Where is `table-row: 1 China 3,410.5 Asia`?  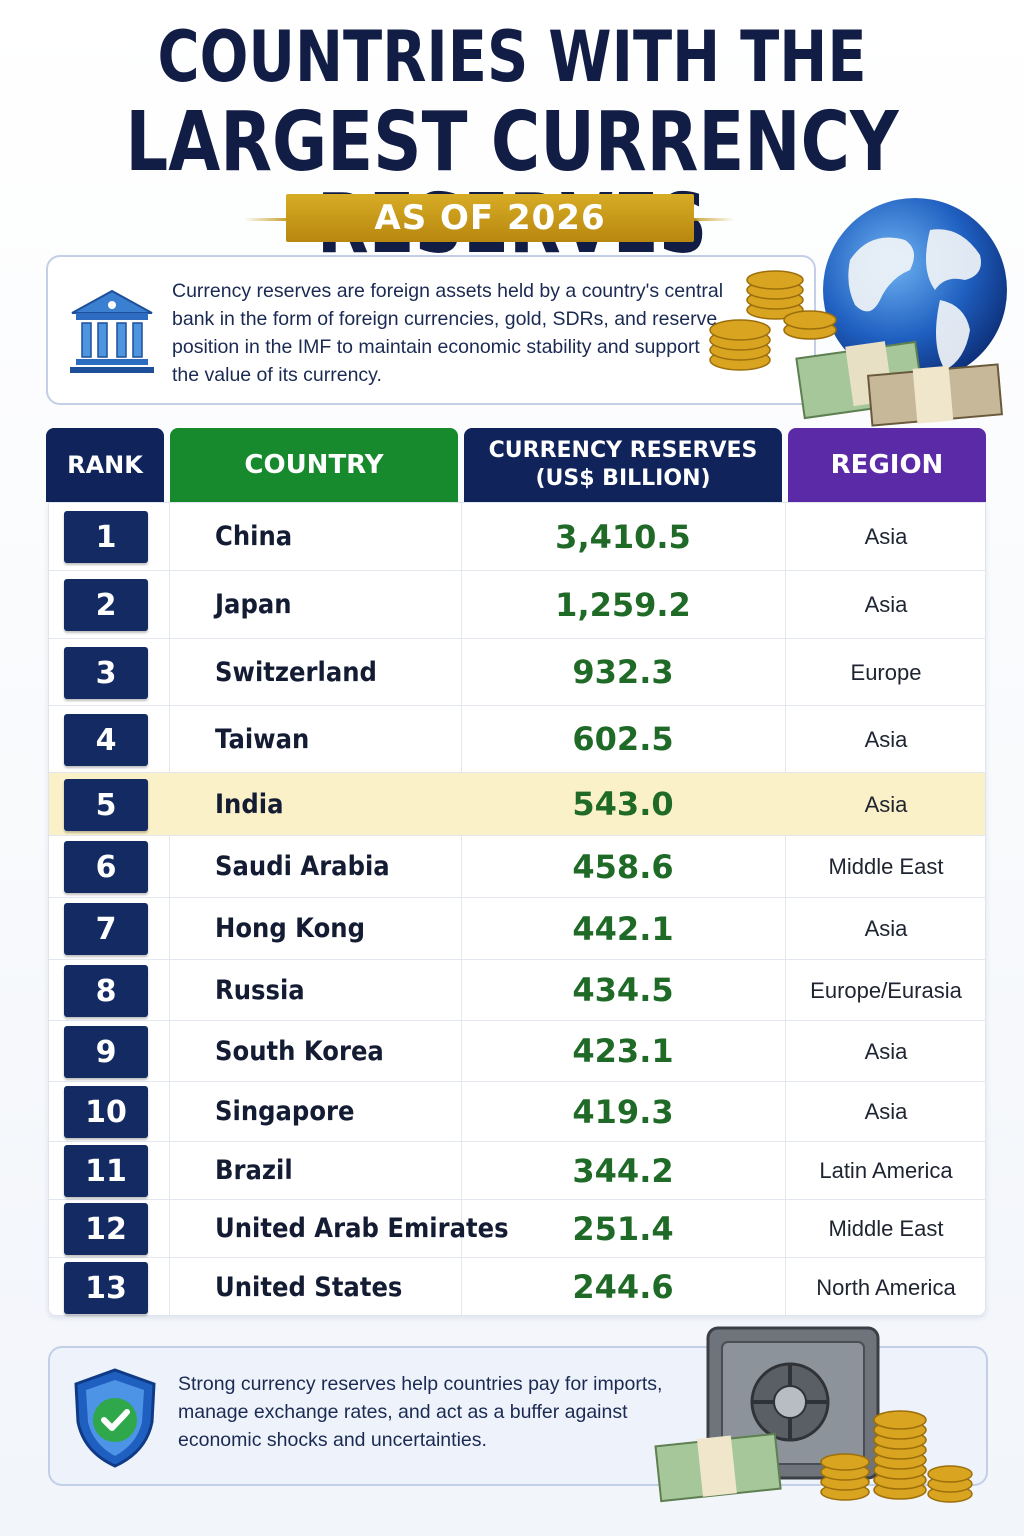
table-row: 1 China 3,410.5 Asia is located at coordinates (517, 537).